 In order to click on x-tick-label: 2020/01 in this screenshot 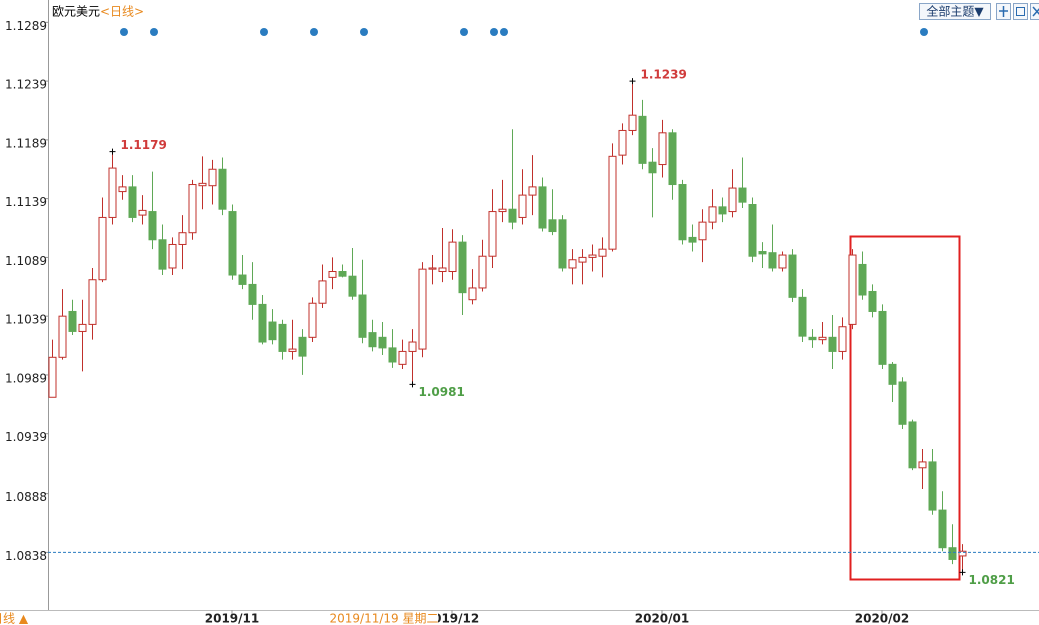, I will do `click(662, 618)`.